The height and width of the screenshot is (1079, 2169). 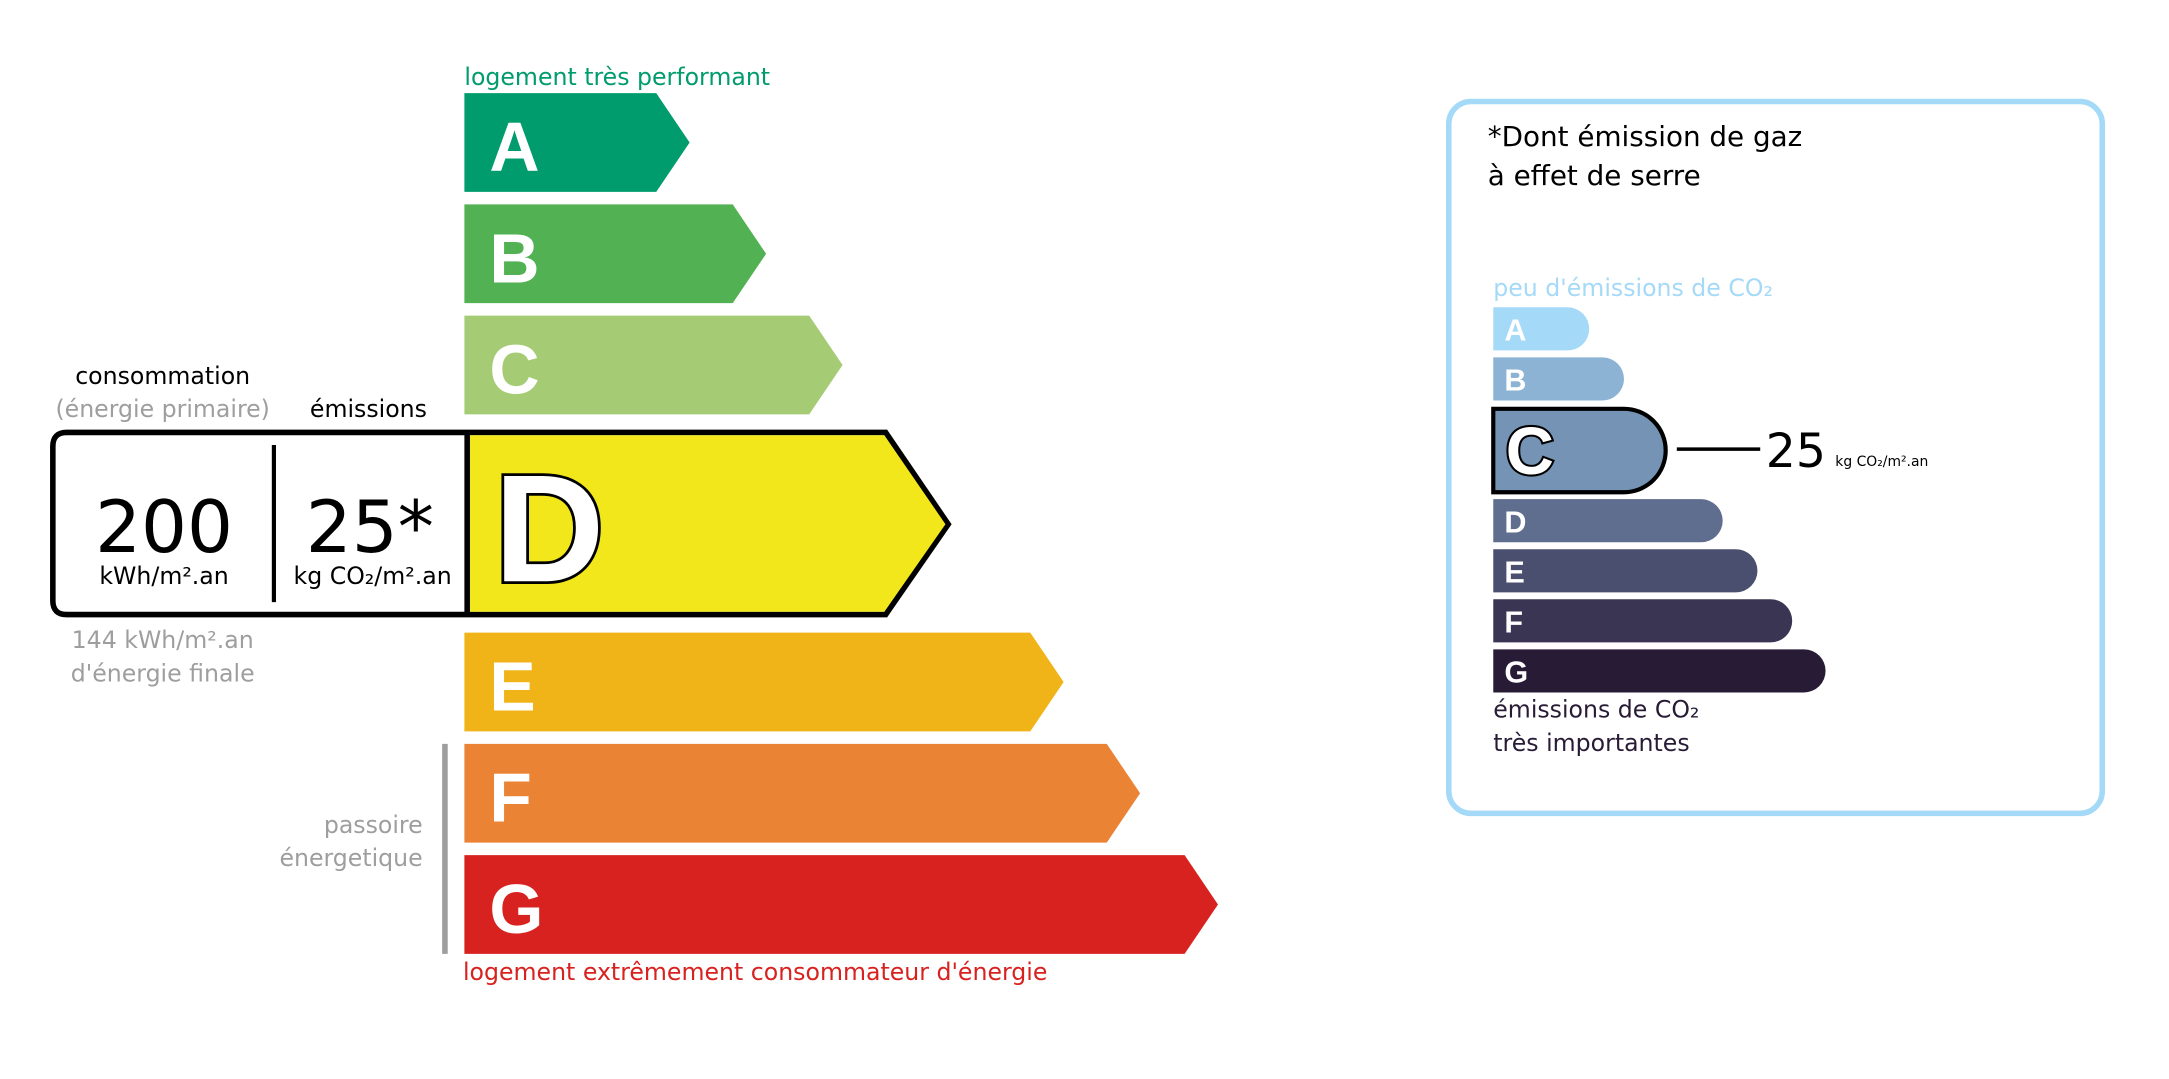 What do you see at coordinates (1515, 381) in the screenshot?
I see `ges-letter-b: B` at bounding box center [1515, 381].